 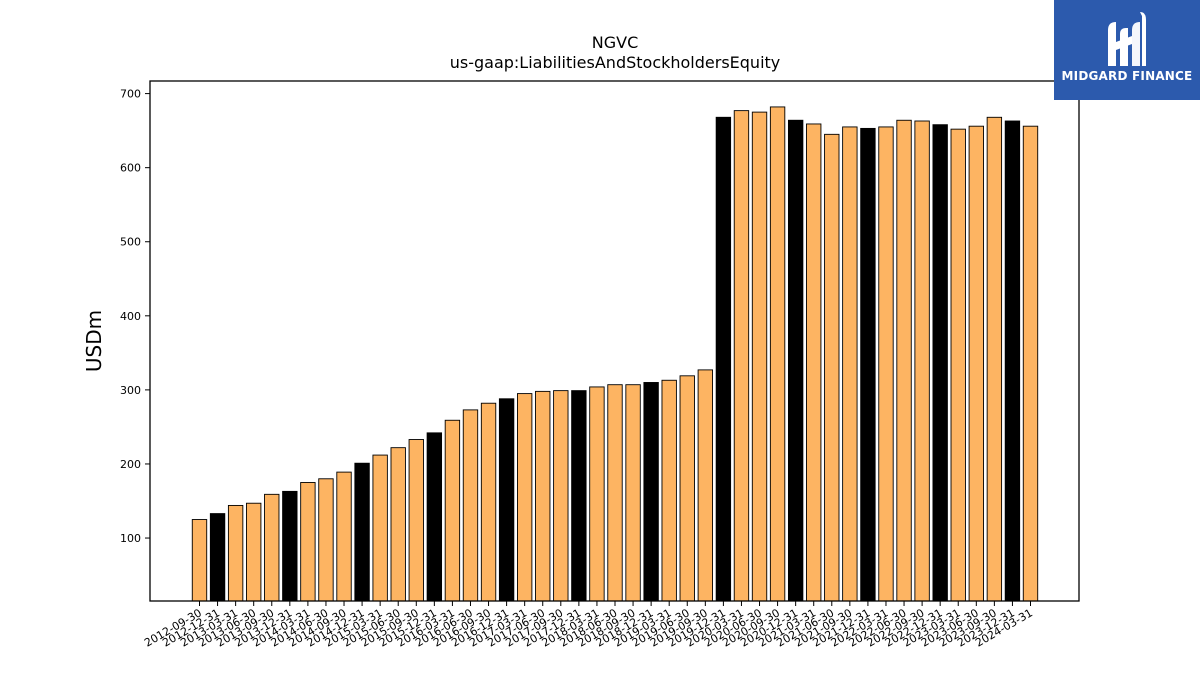 I want to click on y-axis-label: USDm, so click(x=94, y=341).